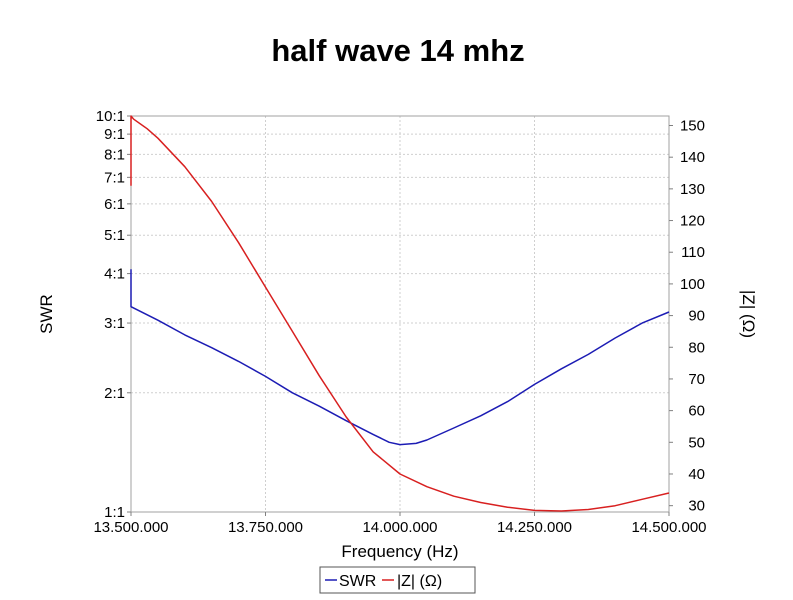  Describe the element at coordinates (114, 512) in the screenshot. I see `y-left-tick-label: 1:1` at that location.